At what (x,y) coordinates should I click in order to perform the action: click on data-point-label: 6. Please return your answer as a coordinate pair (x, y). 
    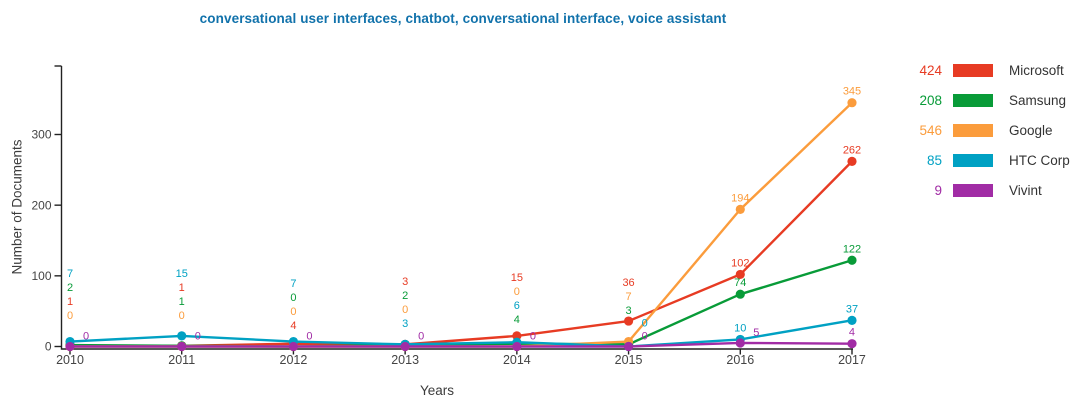
    Looking at the image, I should click on (517, 306).